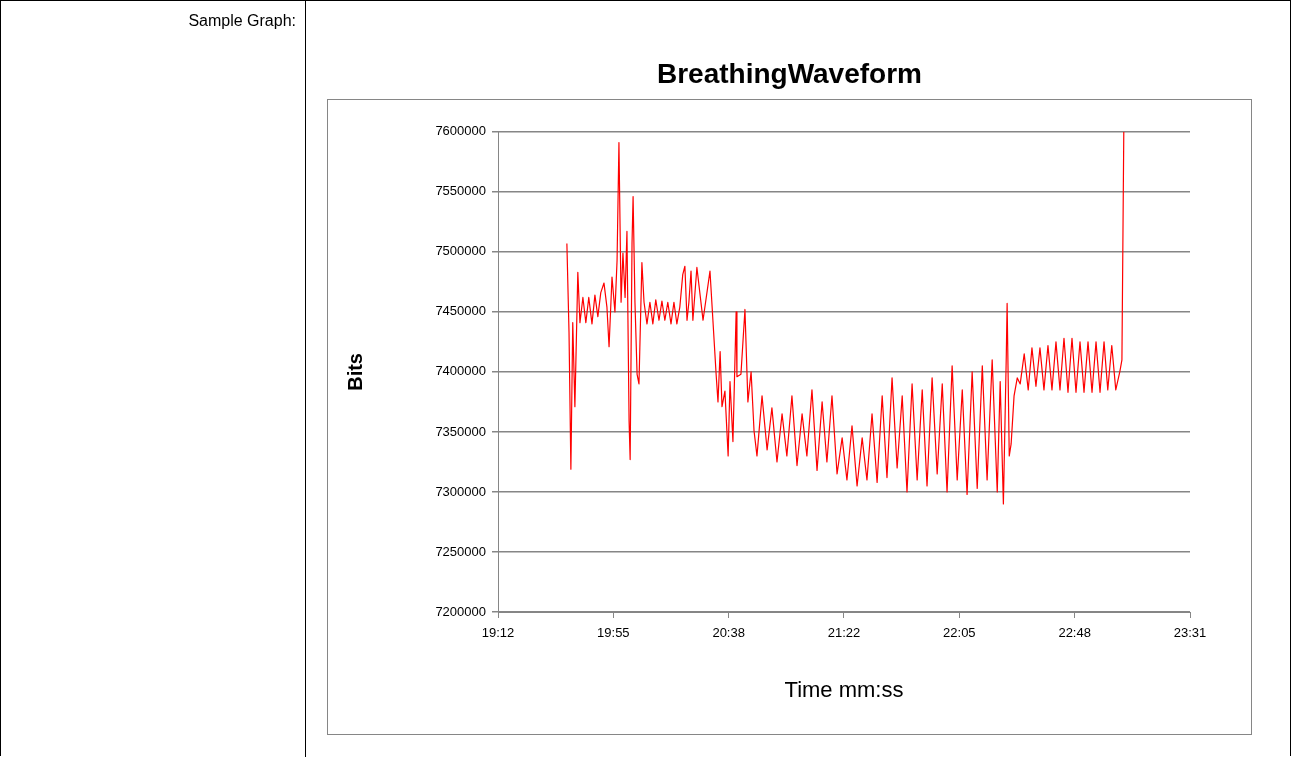 Image resolution: width=1291 pixels, height=757 pixels. What do you see at coordinates (728, 633) in the screenshot?
I see `x-tick-label: 20:38` at bounding box center [728, 633].